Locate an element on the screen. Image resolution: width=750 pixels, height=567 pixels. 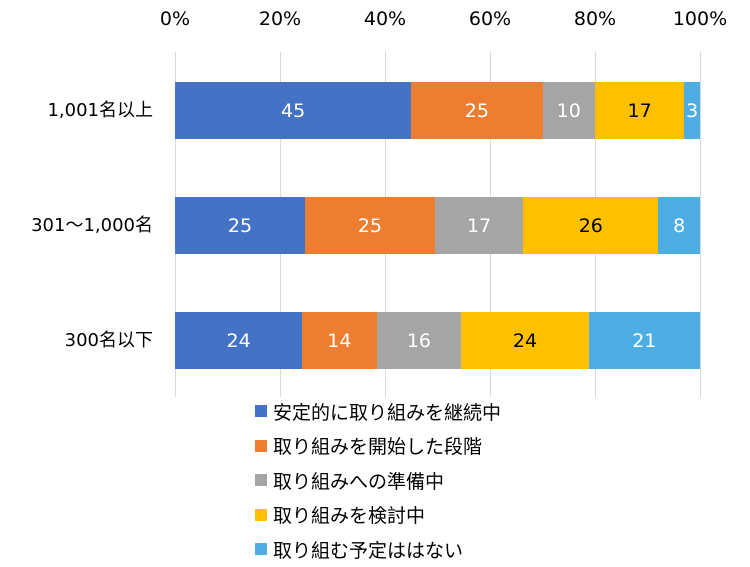
x-tick-label: 20% is located at coordinates (280, 19).